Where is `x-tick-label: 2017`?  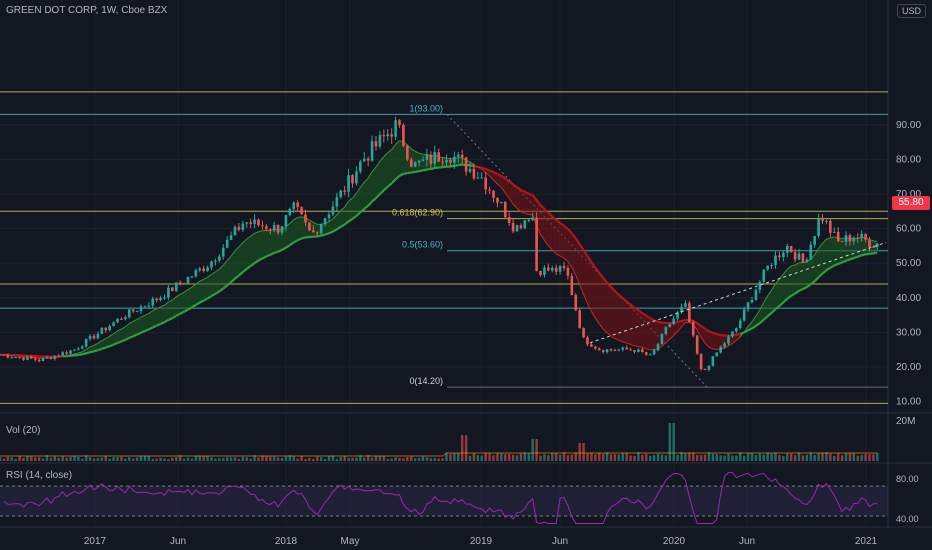 x-tick-label: 2017 is located at coordinates (95, 541).